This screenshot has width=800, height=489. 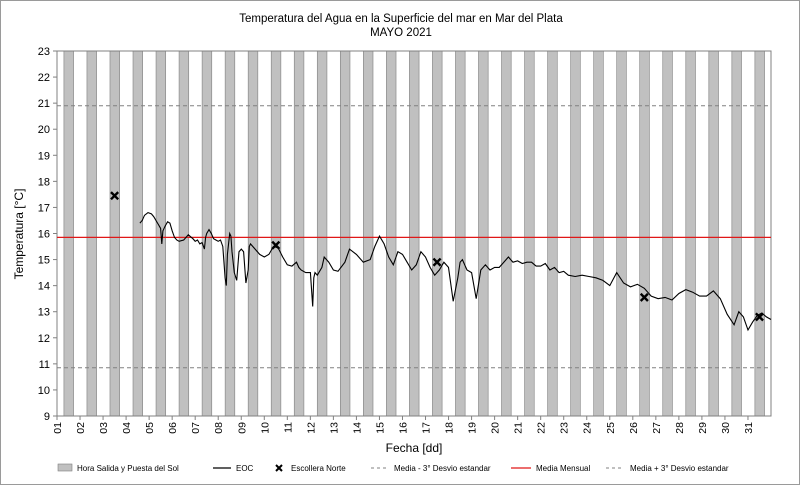 I want to click on legend-label: Escollera Norte, so click(x=318, y=468).